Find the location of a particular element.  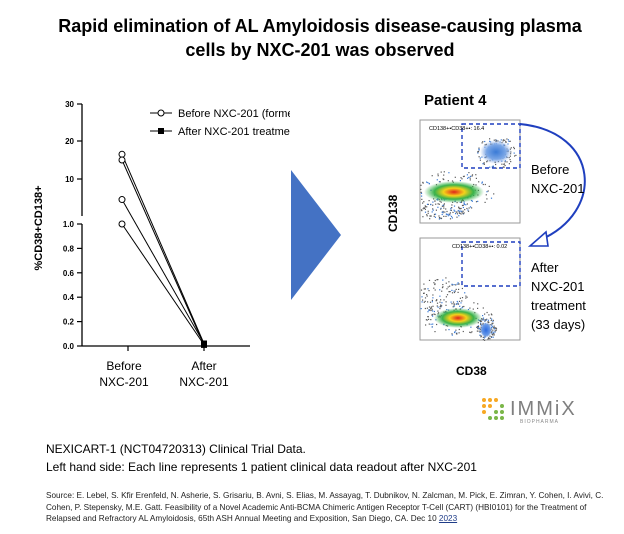

after-label-line: NXC-201 is located at coordinates (558, 286).